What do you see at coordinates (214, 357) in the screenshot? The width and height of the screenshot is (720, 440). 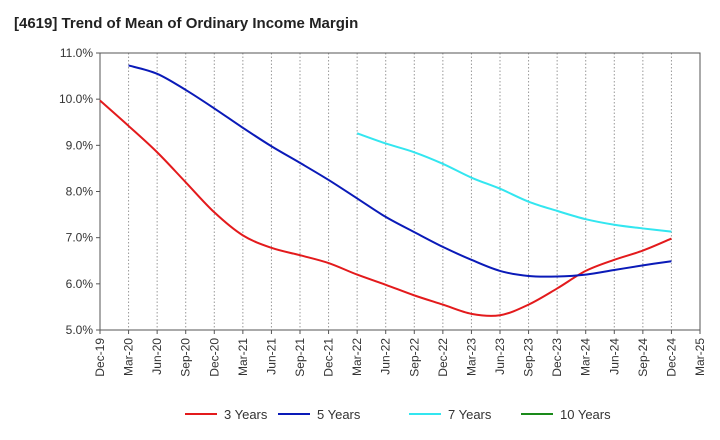 I see `x-tick-label: Dec-20` at bounding box center [214, 357].